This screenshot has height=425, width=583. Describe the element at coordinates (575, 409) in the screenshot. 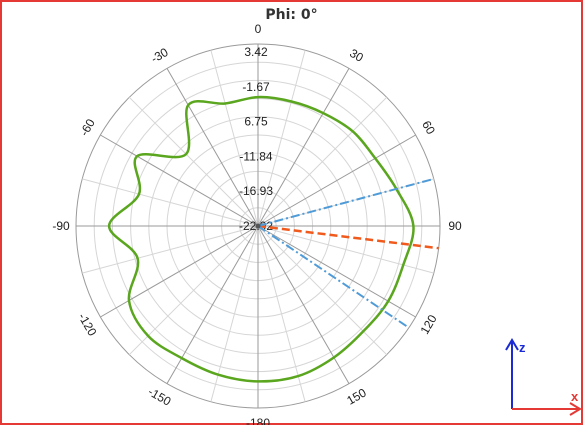

I see `x-axis-arrowhead` at that location.